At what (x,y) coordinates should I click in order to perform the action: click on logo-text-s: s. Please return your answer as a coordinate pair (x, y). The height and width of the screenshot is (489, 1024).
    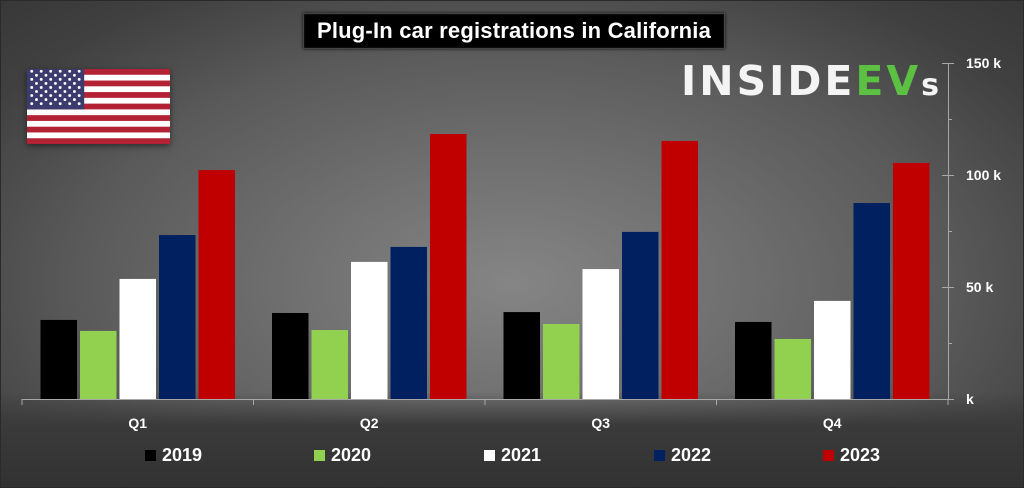
    Looking at the image, I should click on (930, 85).